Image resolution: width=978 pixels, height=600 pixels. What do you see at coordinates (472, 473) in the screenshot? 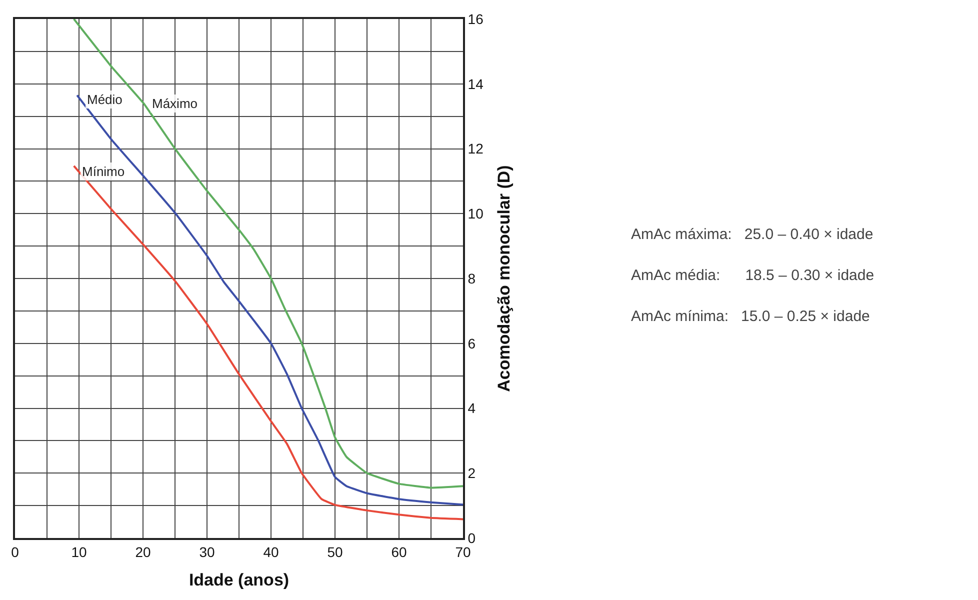
I see `y-tick-label: 2` at bounding box center [472, 473].